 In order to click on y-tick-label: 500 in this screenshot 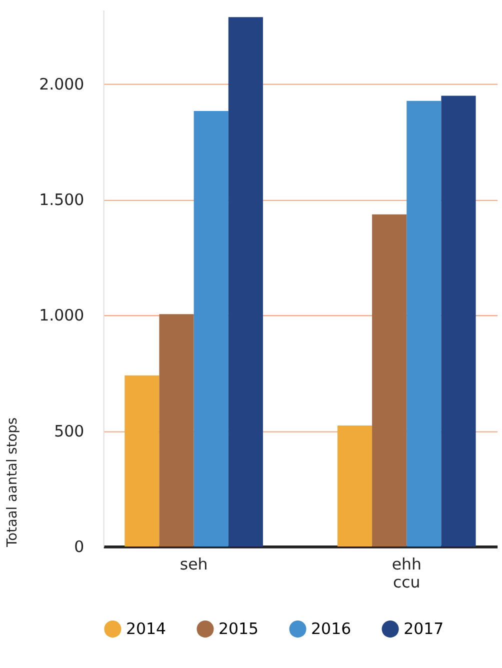, I will do `click(69, 430)`.